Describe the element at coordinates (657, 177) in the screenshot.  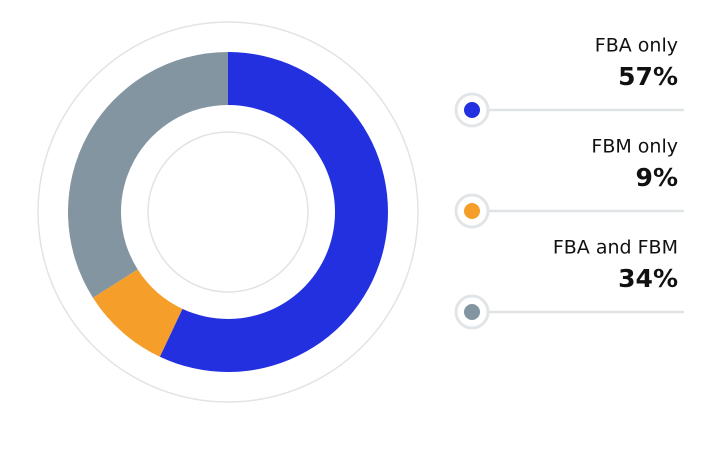
I see `value-label: 9%` at that location.